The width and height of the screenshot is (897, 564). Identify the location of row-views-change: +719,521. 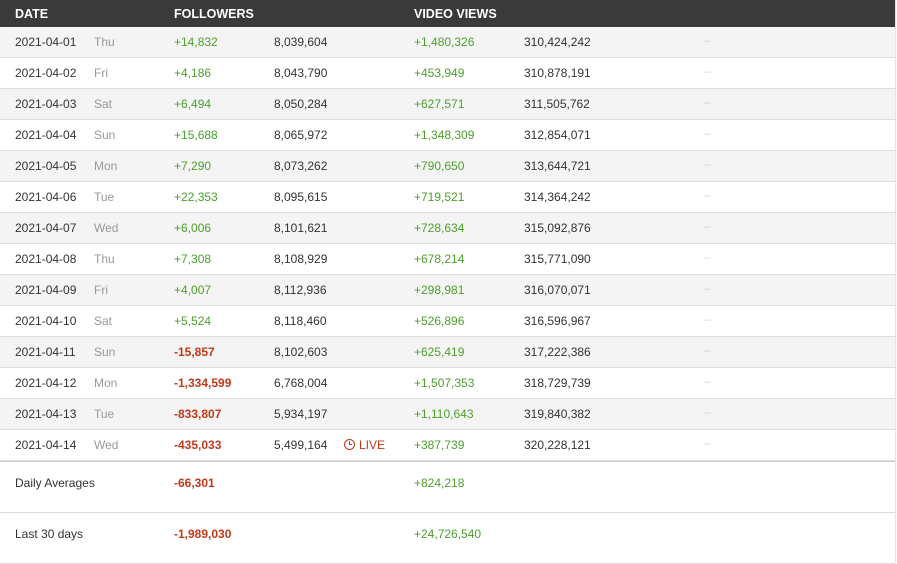
(439, 197).